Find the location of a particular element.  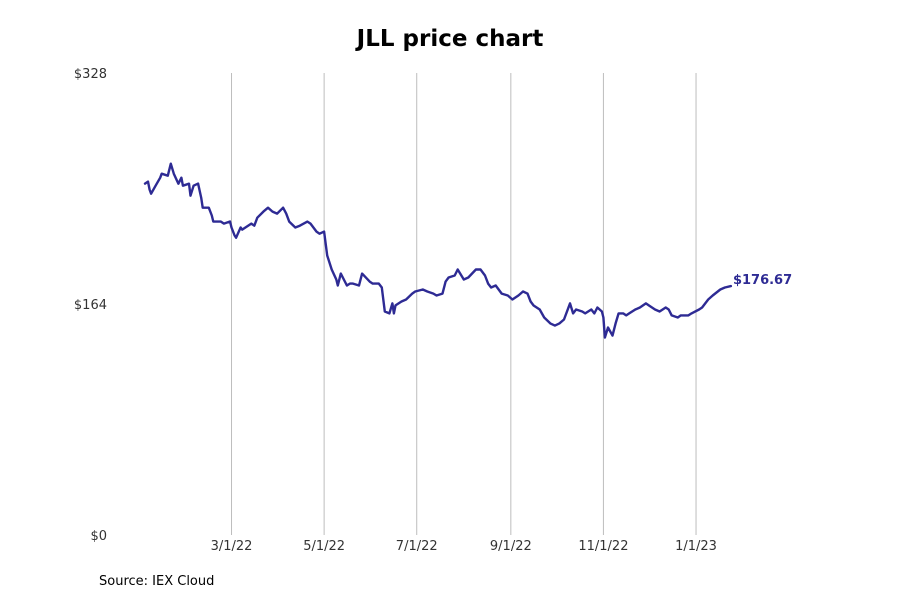

y-axis-tick-labels: $0 $164 $328 is located at coordinates (90, 305).